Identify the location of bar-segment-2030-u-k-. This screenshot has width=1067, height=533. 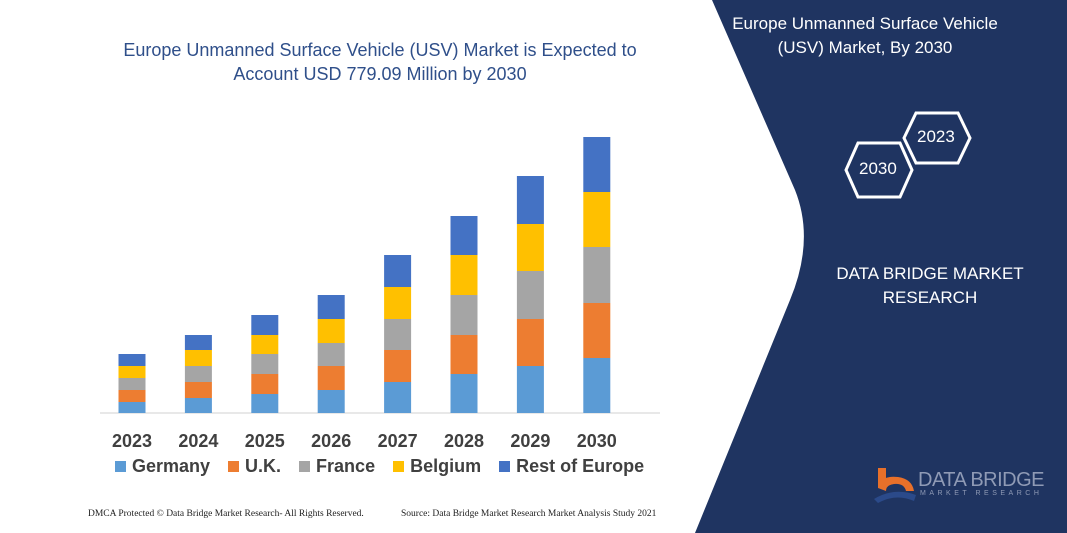
(597, 330).